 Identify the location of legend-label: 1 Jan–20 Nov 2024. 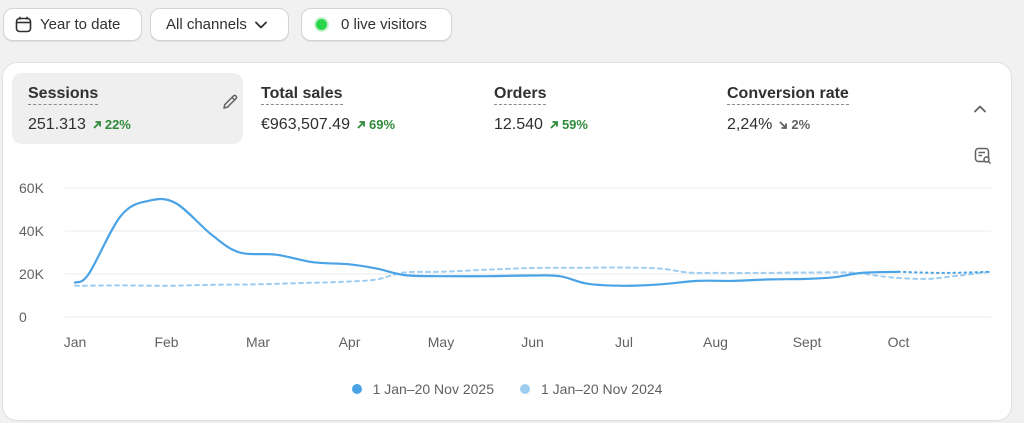
(602, 389).